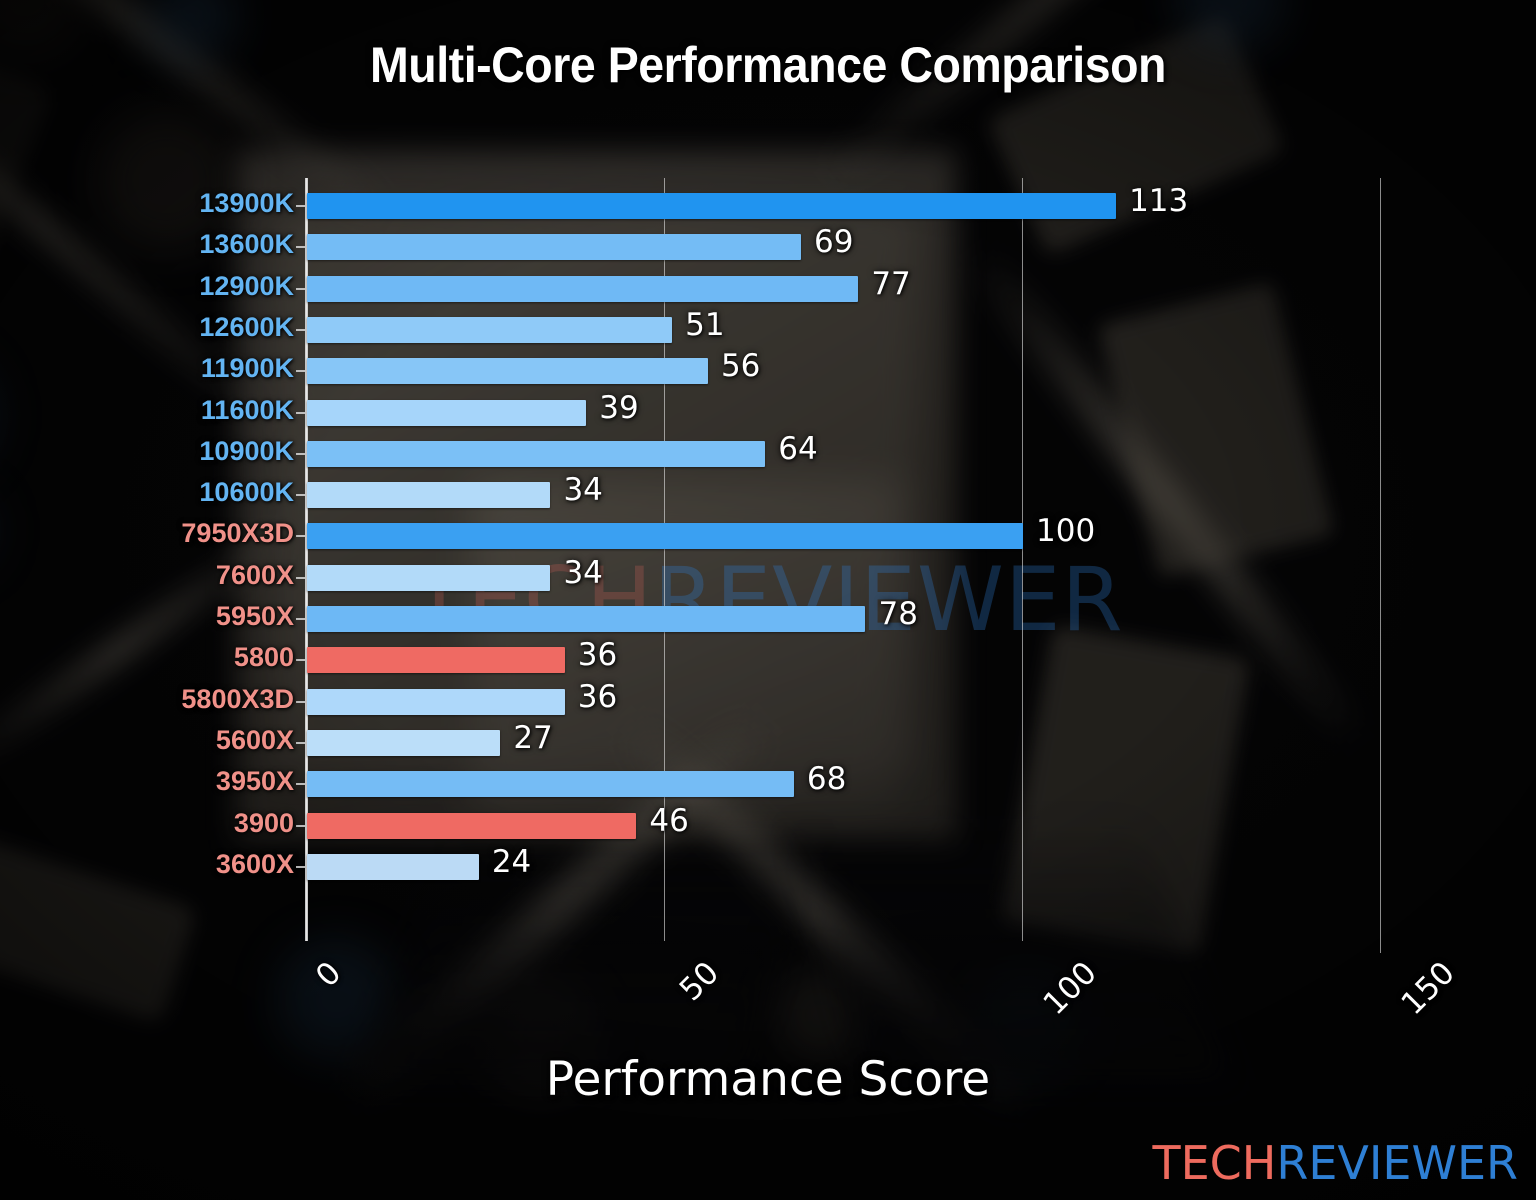 The image size is (1536, 1200). I want to click on bar-value-5600x: 27, so click(533, 737).